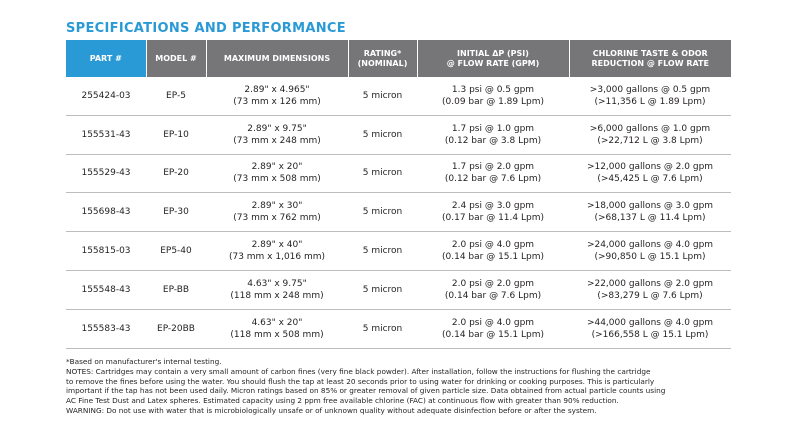 This screenshot has height=432, width=799. Describe the element at coordinates (277, 212) in the screenshot. I see `dimensions-cell: 2.89" x 30" (73 mm x 762 mm)` at that location.